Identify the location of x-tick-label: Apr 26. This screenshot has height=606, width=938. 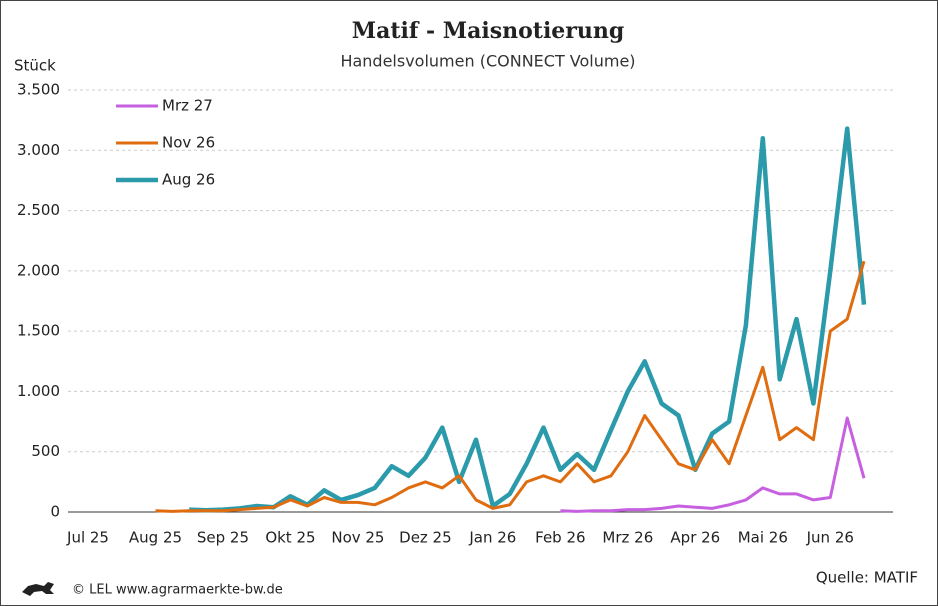
(695, 538).